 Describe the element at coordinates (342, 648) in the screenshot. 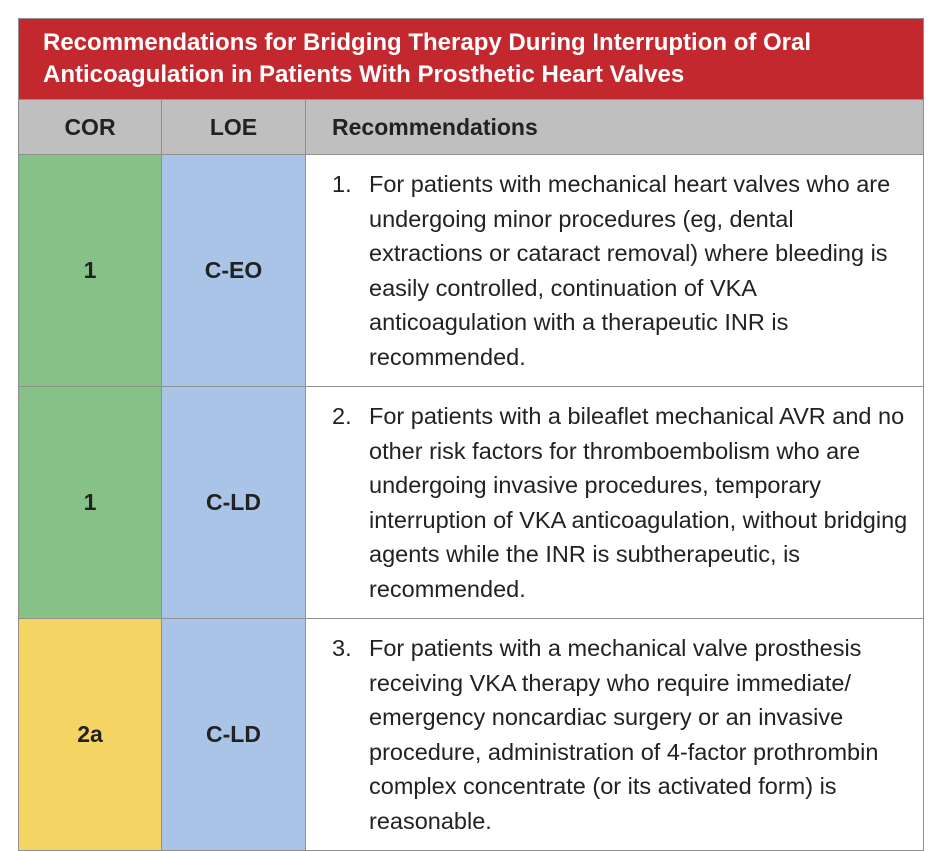

I see `recommendation-number: 3.` at that location.